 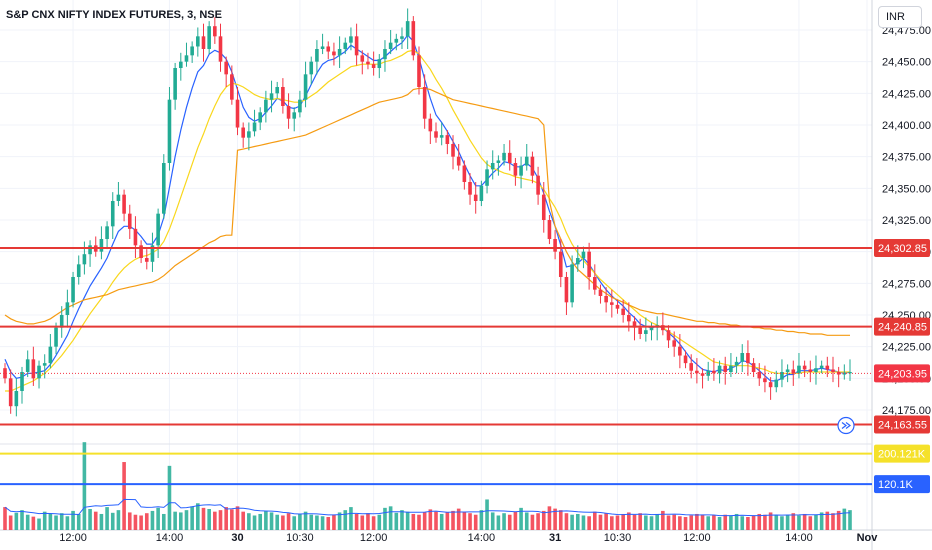 What do you see at coordinates (906, 126) in the screenshot?
I see `price-tick-label: 24,400.00` at bounding box center [906, 126].